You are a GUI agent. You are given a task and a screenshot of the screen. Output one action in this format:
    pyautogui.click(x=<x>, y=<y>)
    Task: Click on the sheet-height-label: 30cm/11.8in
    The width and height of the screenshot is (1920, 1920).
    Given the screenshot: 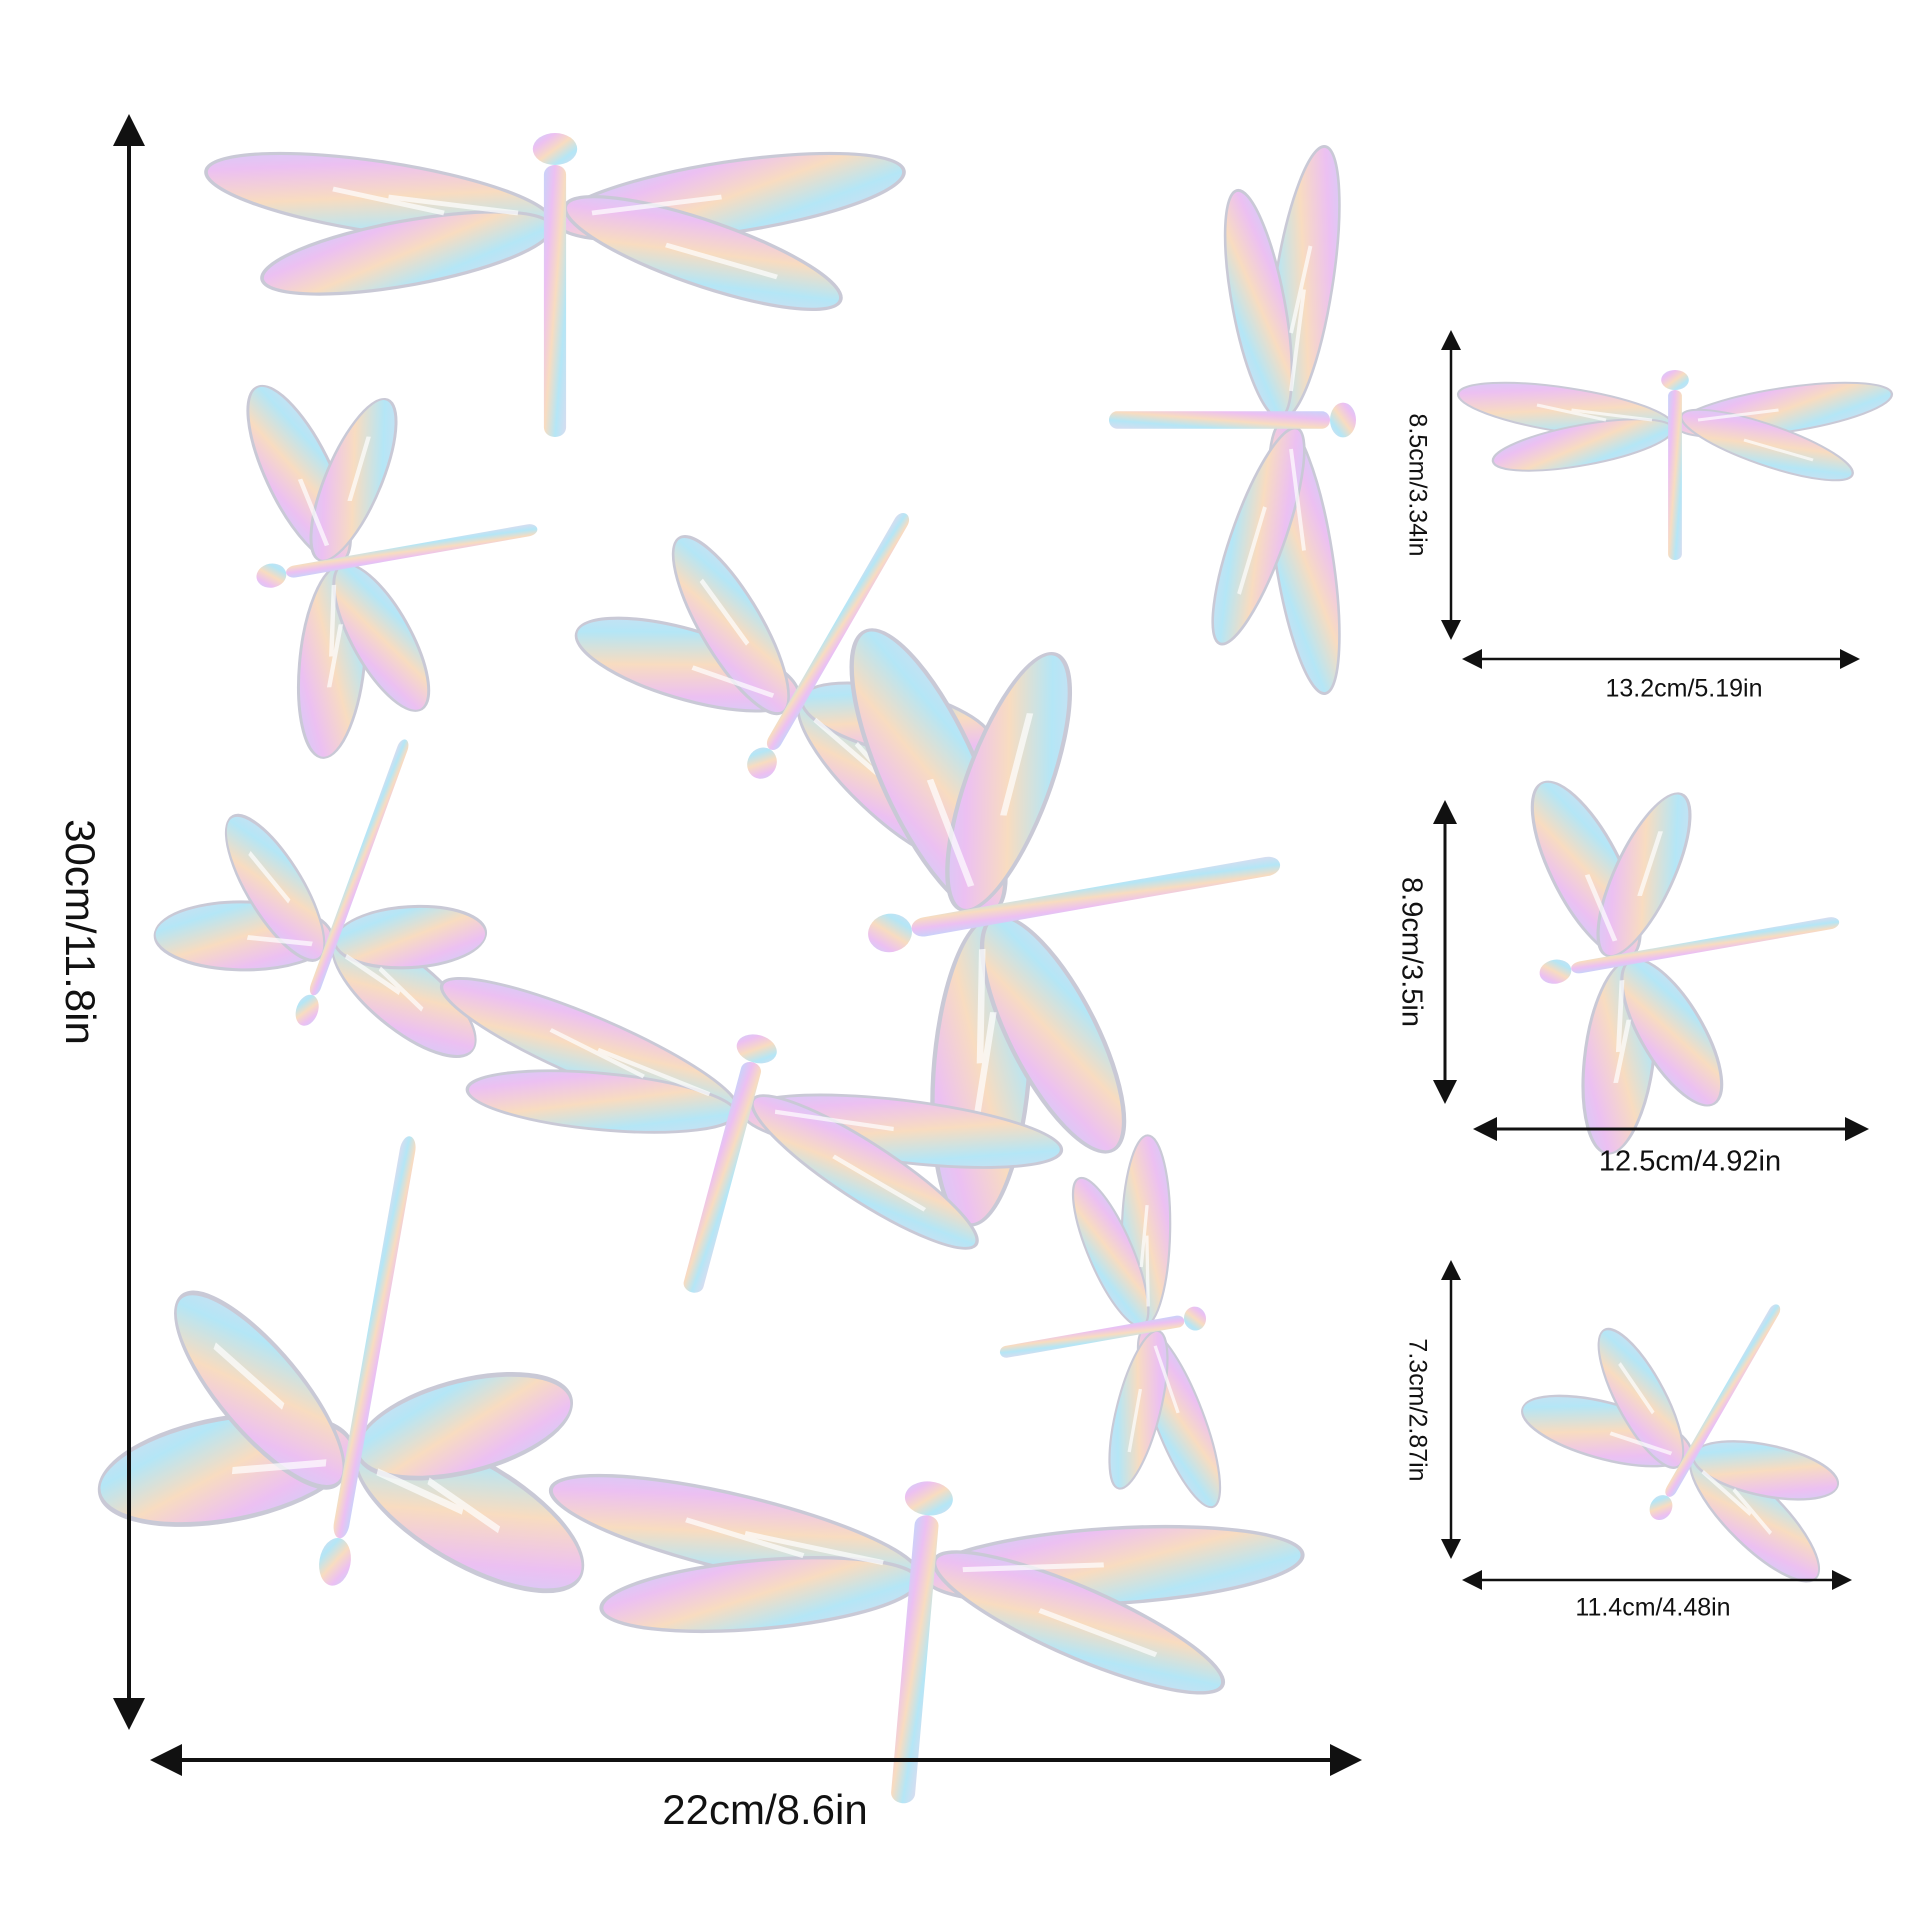 What is the action you would take?
    pyautogui.click(x=80, y=932)
    